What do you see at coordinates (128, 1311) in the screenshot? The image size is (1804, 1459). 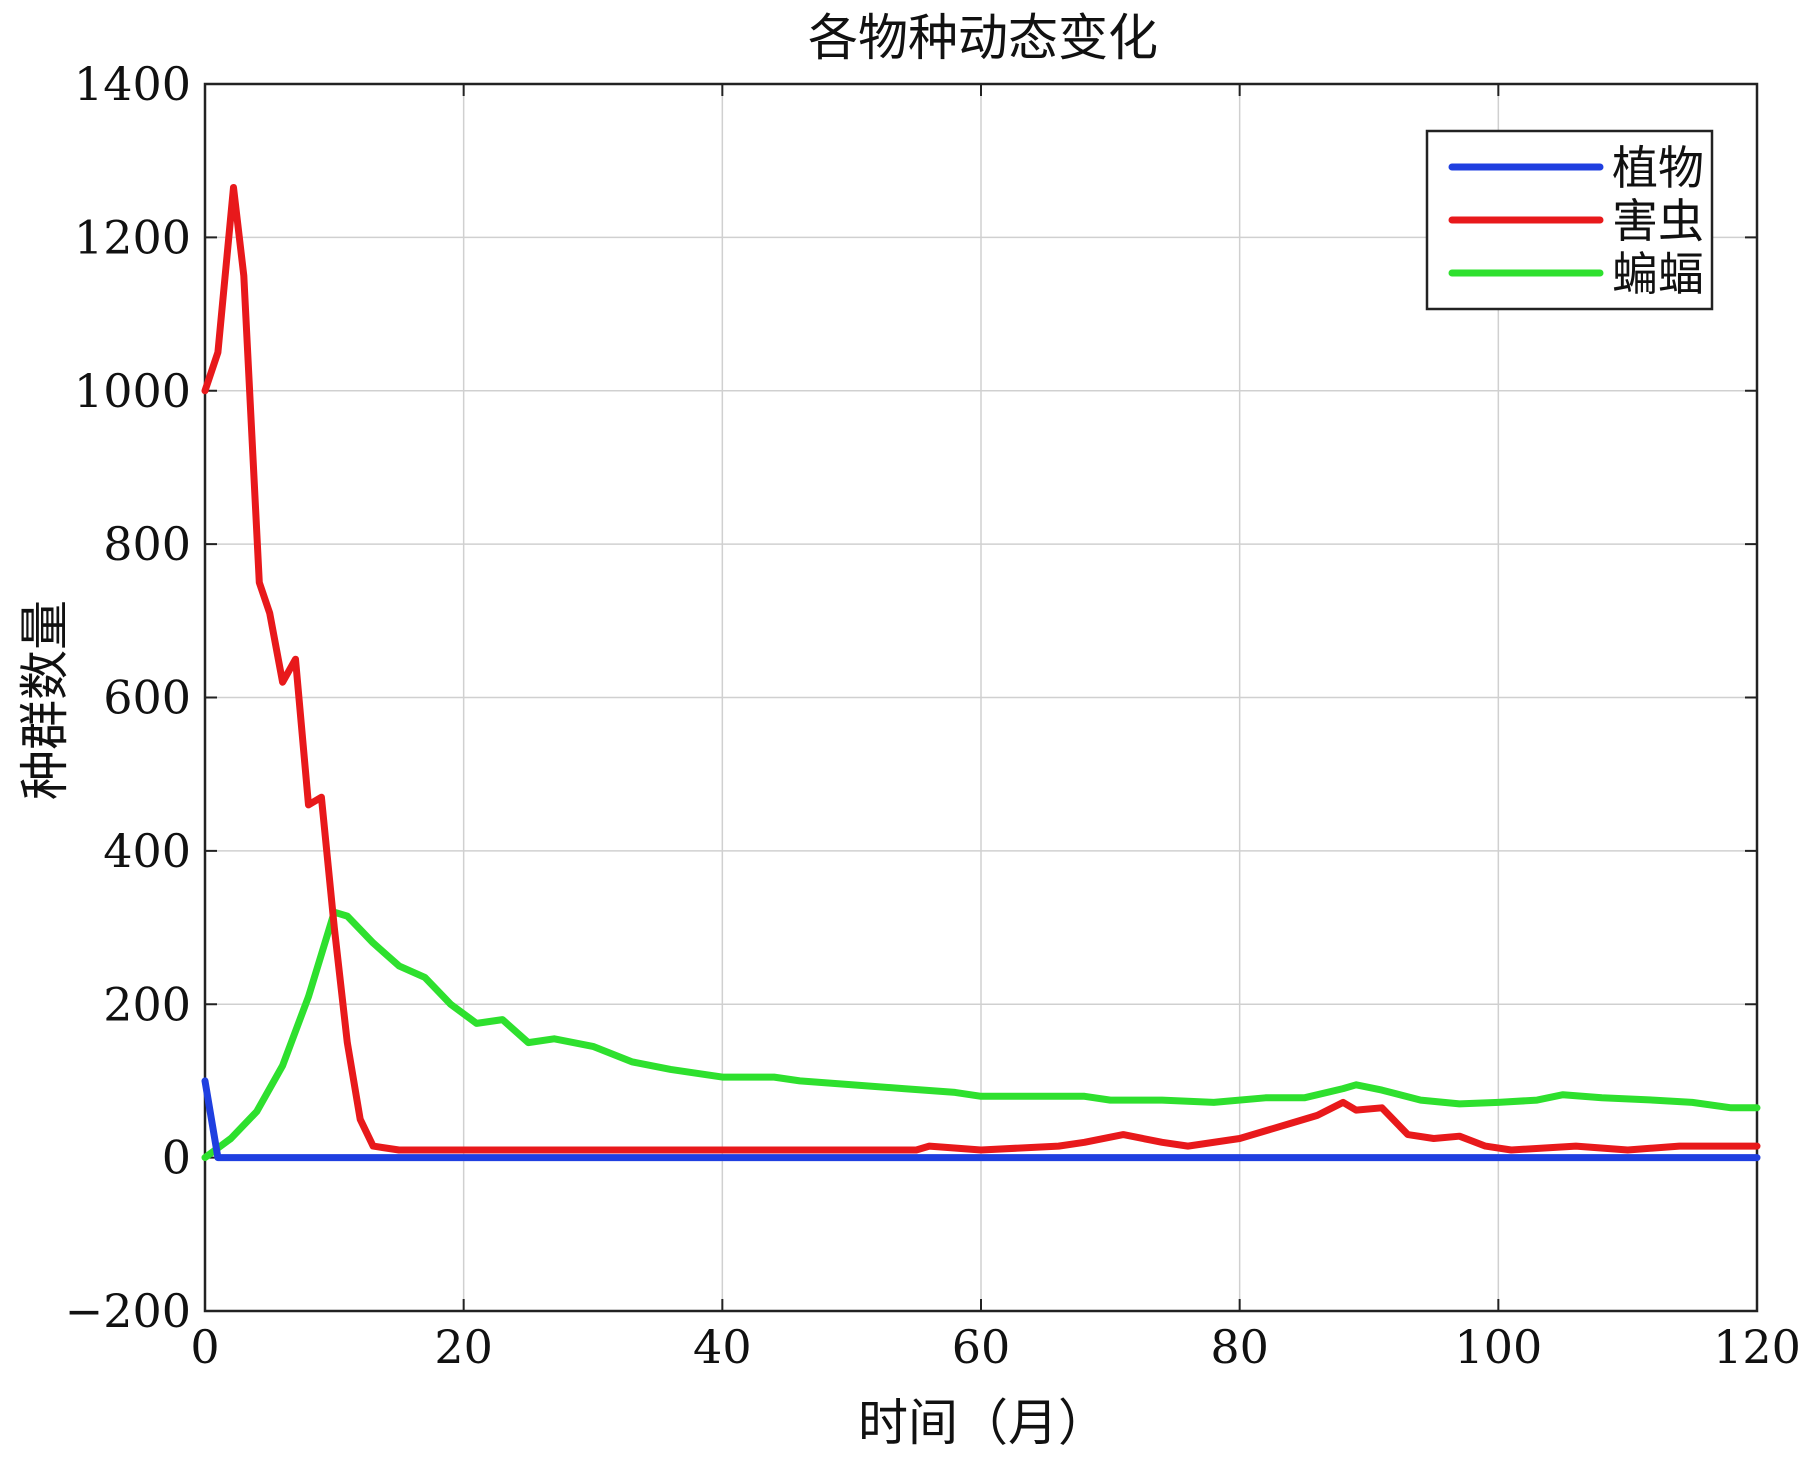 I see `y-tick-label: −200` at bounding box center [128, 1311].